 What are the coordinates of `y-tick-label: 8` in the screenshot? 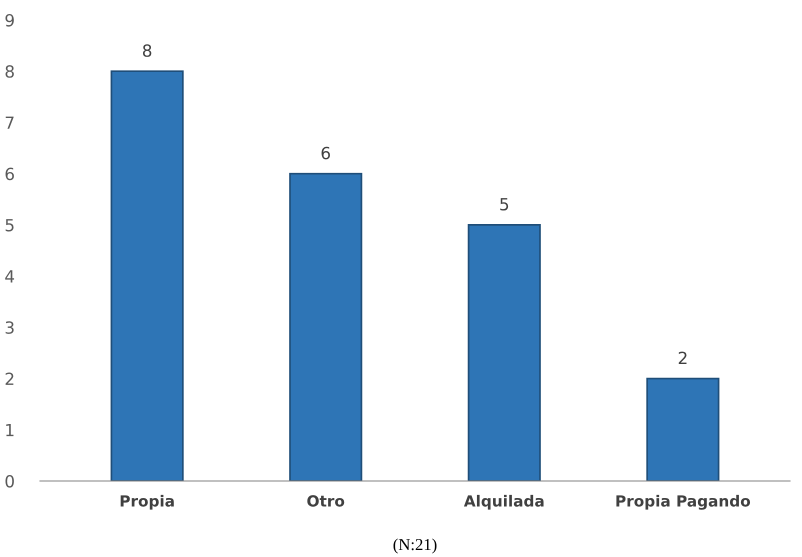 It's located at (10, 71).